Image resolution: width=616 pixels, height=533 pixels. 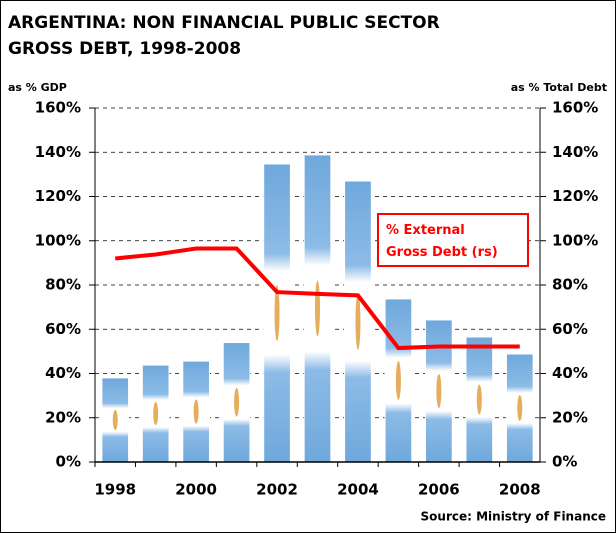 What do you see at coordinates (570, 417) in the screenshot?
I see `y2-tick-label: 20%` at bounding box center [570, 417].